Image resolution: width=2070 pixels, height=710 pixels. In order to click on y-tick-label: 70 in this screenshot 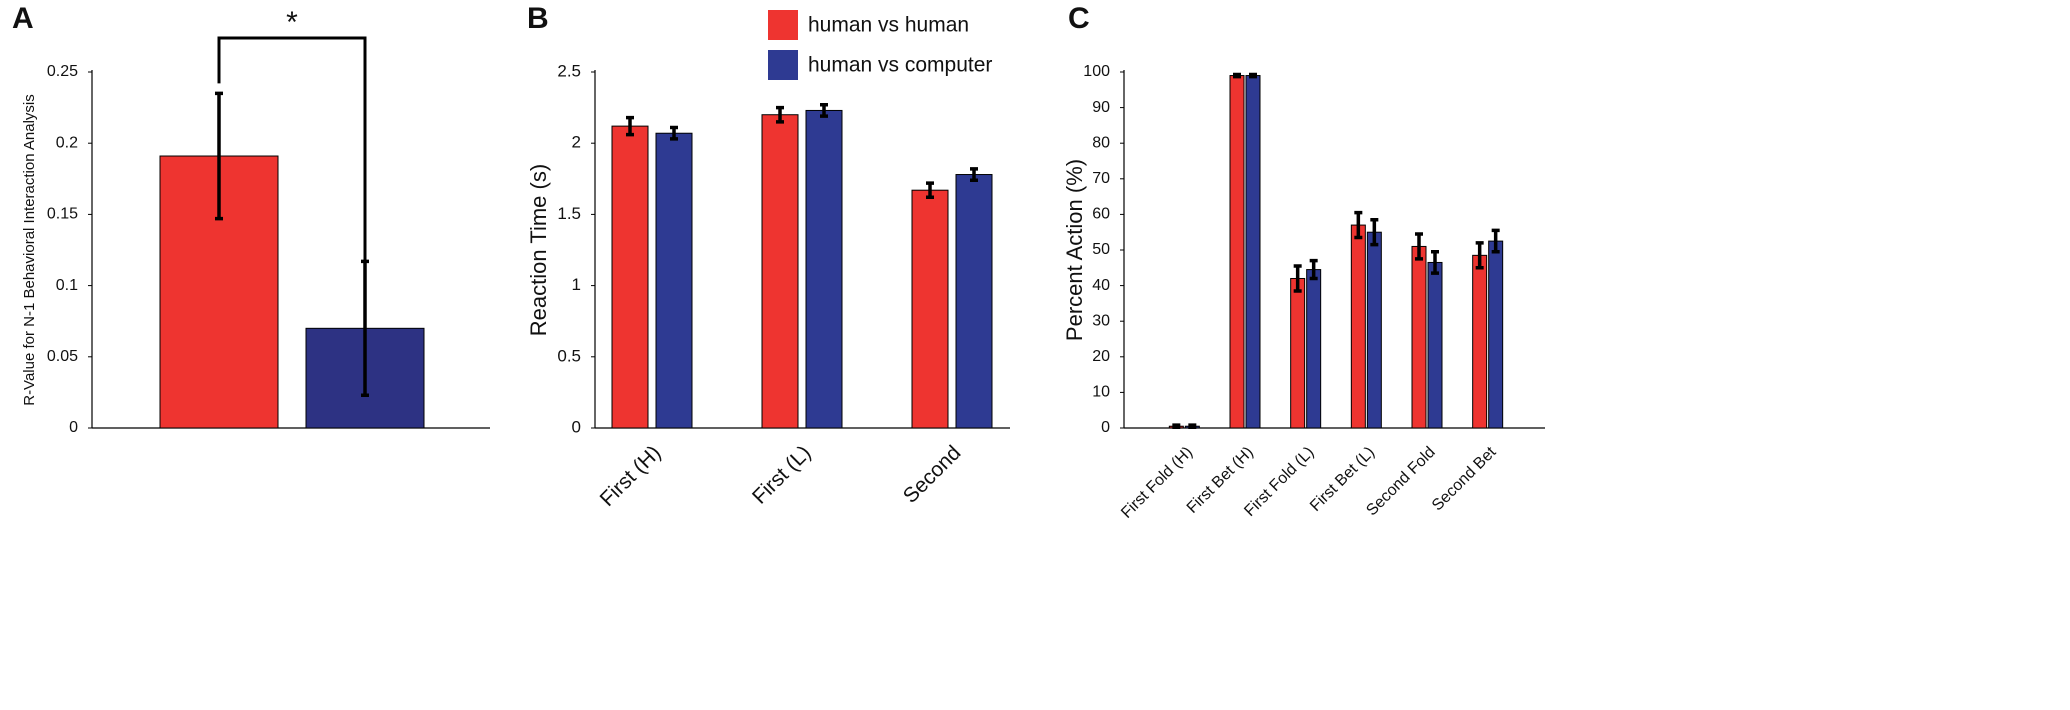, I will do `click(1101, 178)`.